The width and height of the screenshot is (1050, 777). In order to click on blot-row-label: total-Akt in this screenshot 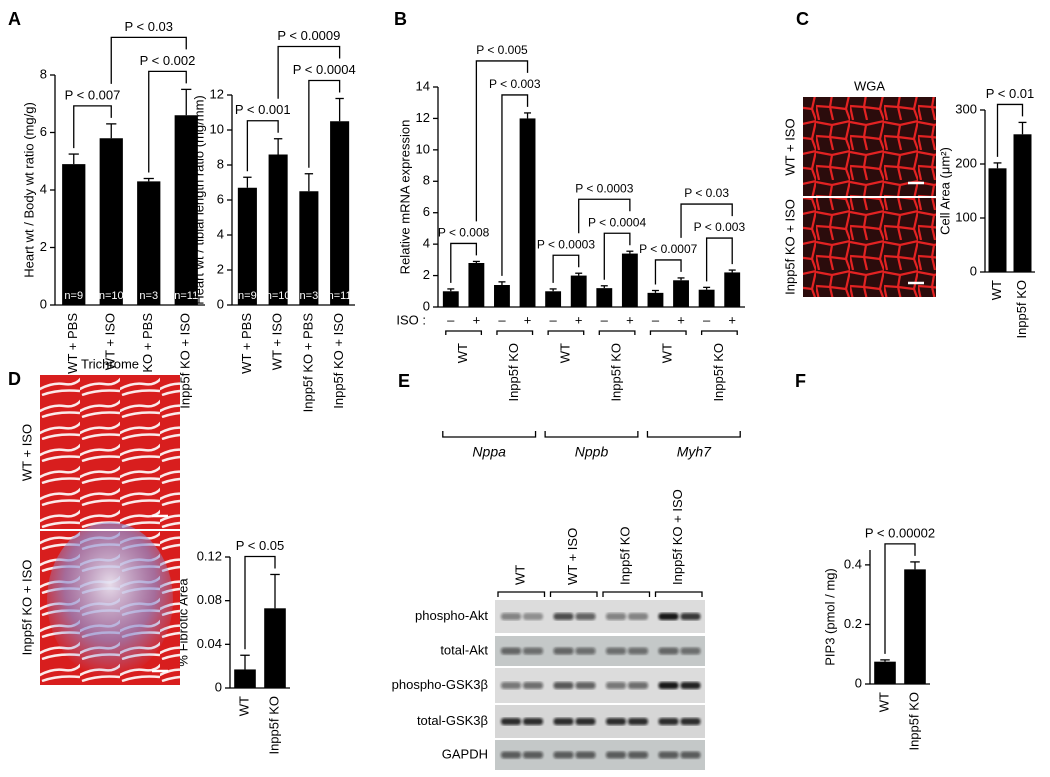, I will do `click(464, 649)`.